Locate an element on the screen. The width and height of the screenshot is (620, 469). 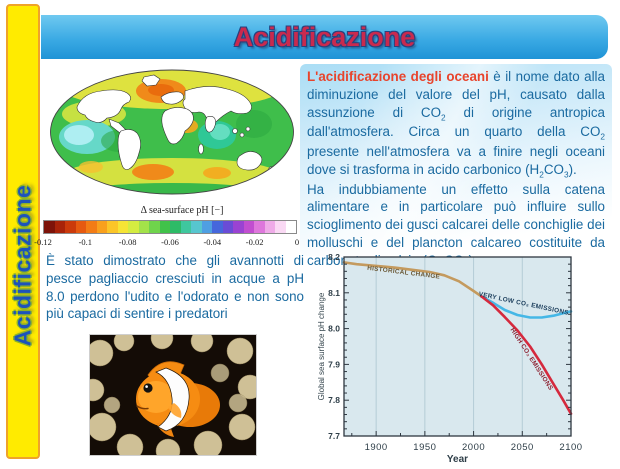
svg-text: 2000 is located at coordinates (473, 447).